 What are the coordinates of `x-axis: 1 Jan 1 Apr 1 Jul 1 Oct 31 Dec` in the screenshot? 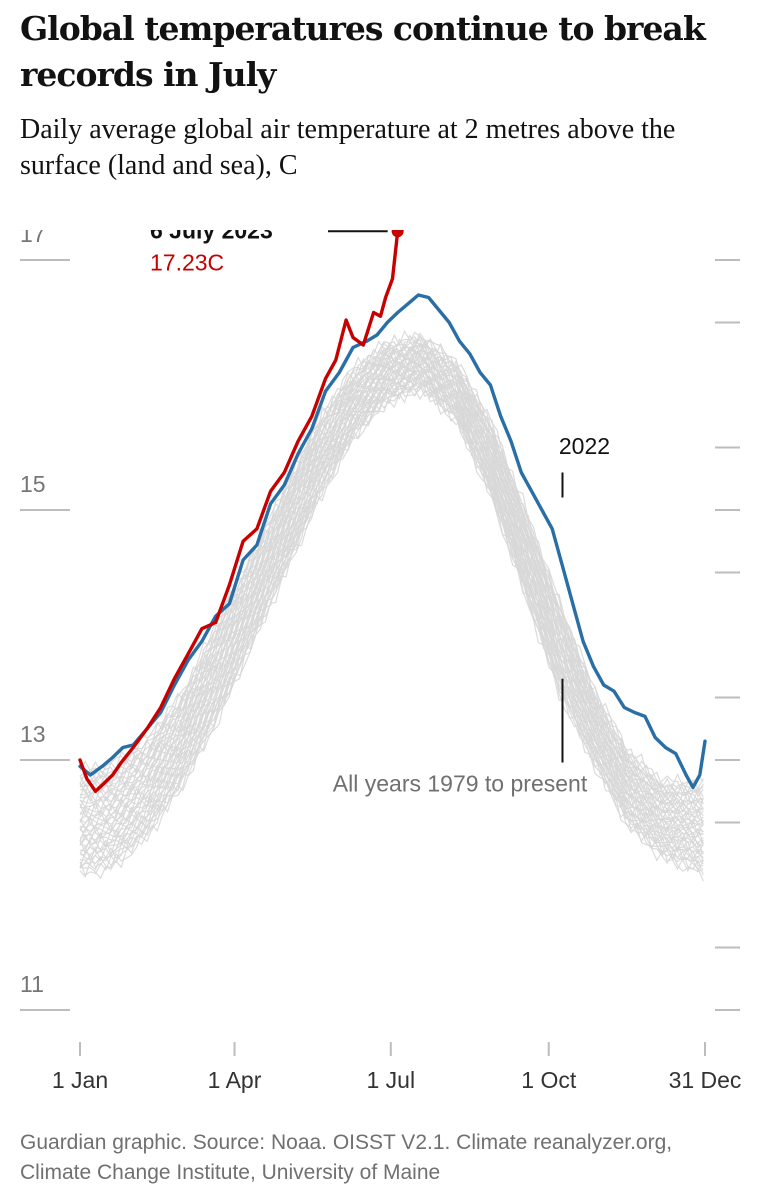 It's located at (397, 1067).